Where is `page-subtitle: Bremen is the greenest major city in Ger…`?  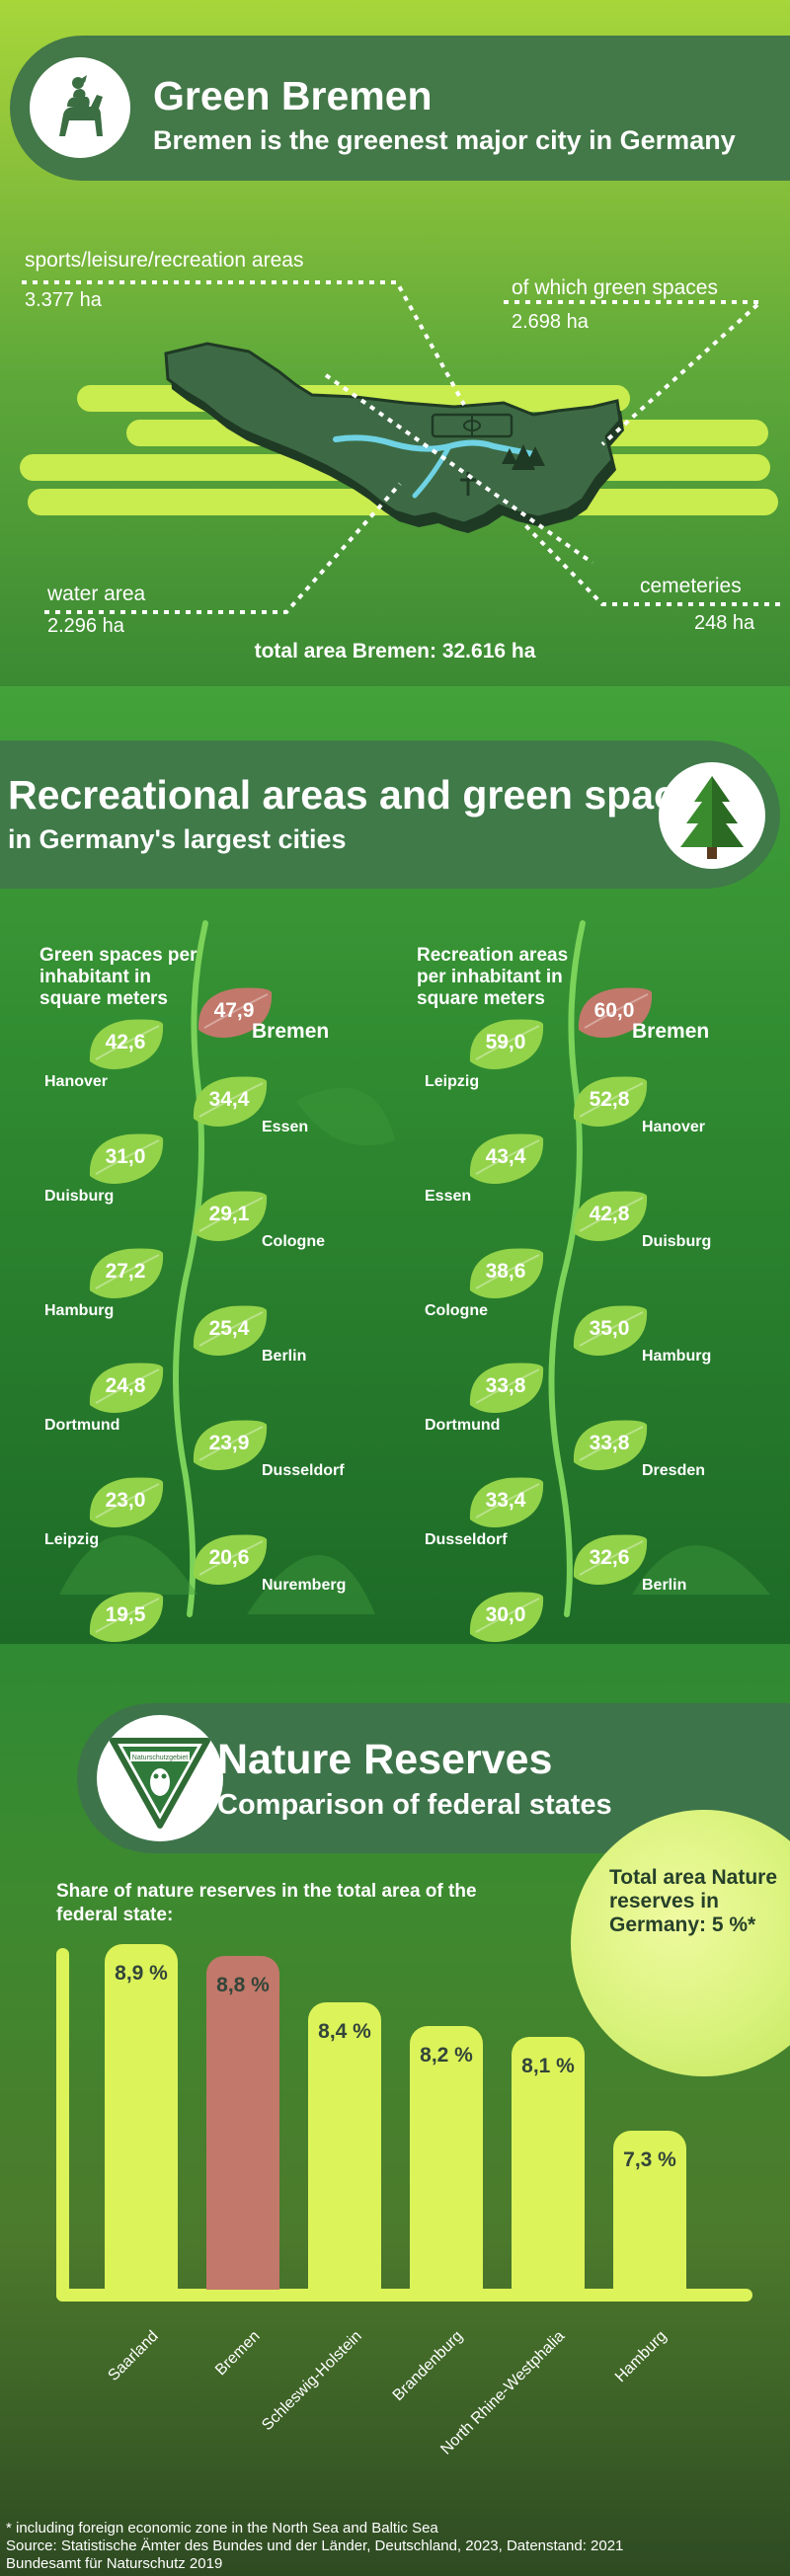
page-subtitle: Bremen is the greenest major city in Ger… is located at coordinates (445, 140).